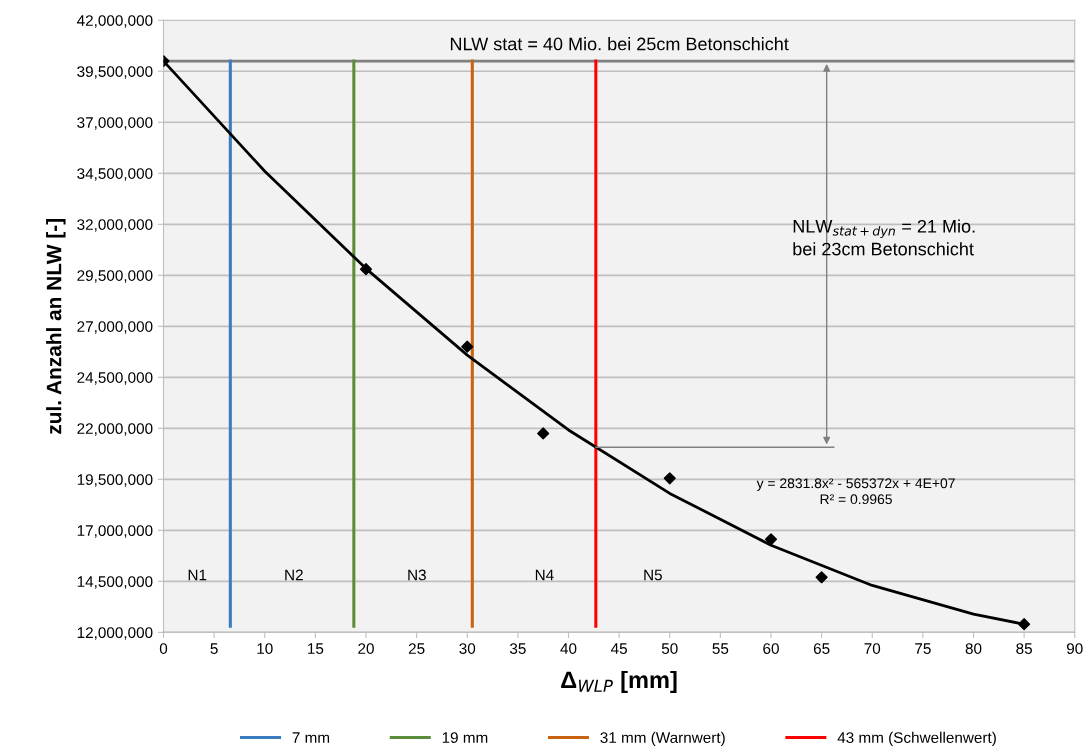 Image resolution: width=1090 pixels, height=751 pixels. Describe the element at coordinates (114, 21) in the screenshot. I see `y-tick-label: 42,000,000` at that location.